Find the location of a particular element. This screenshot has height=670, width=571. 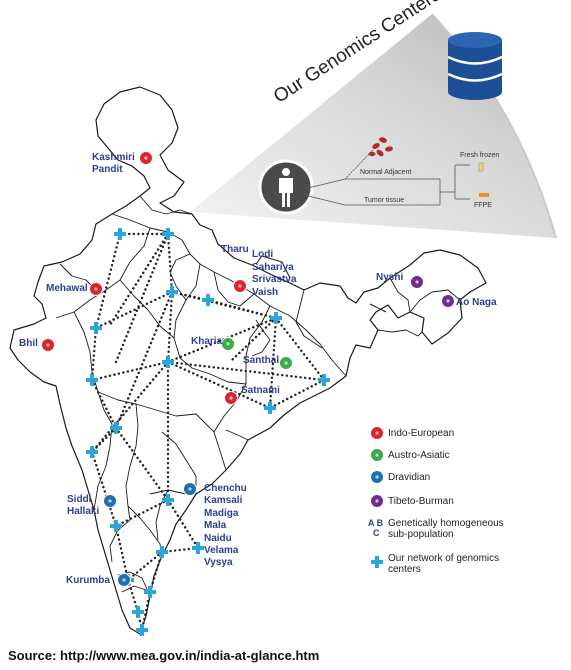

label-tharu: Tharu is located at coordinates (235, 249).